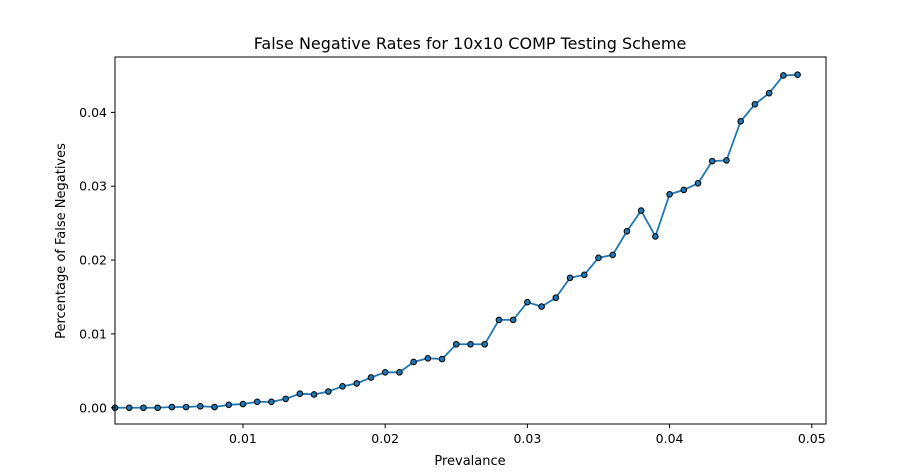 The width and height of the screenshot is (918, 476). I want to click on y-tick-label: 0.03, so click(93, 186).